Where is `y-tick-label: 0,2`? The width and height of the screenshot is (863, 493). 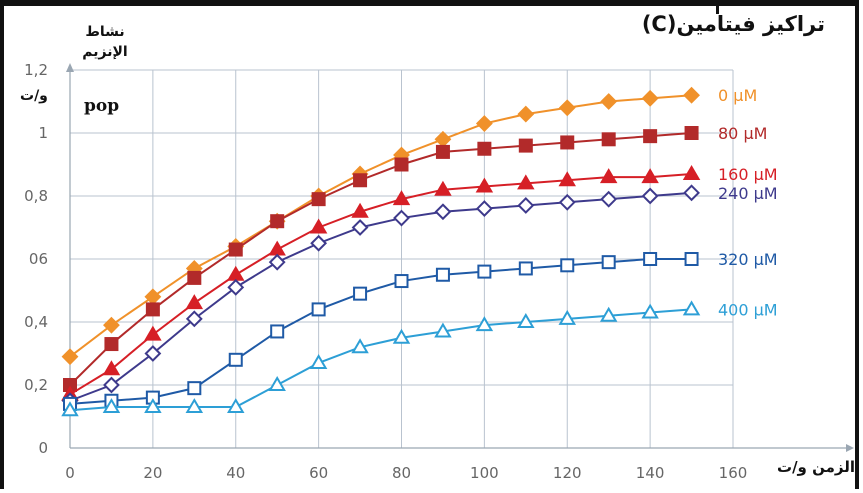
y-tick-label: 0,2 is located at coordinates (36, 385).